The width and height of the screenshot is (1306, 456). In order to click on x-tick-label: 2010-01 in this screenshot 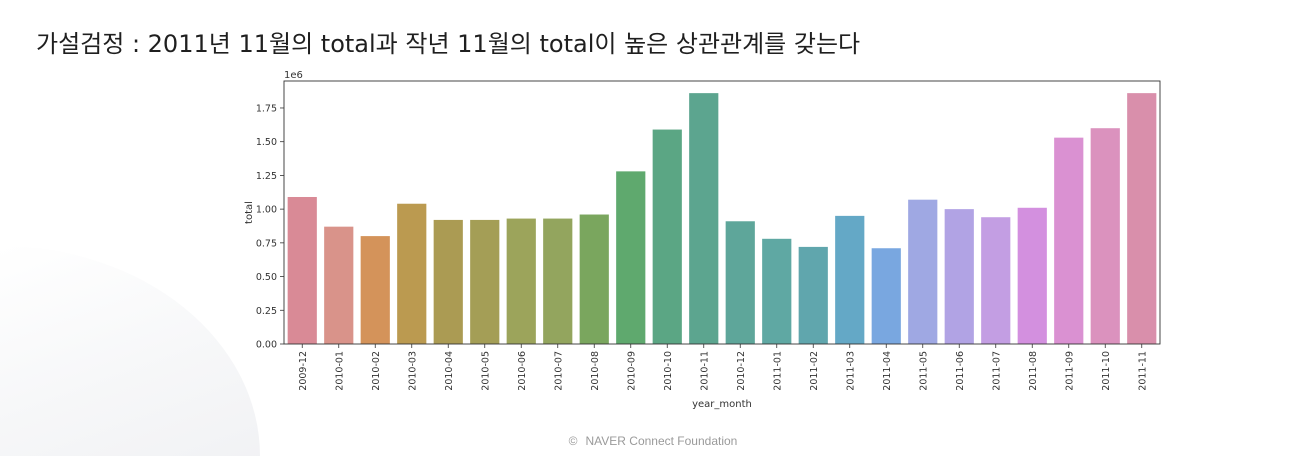, I will do `click(339, 371)`.